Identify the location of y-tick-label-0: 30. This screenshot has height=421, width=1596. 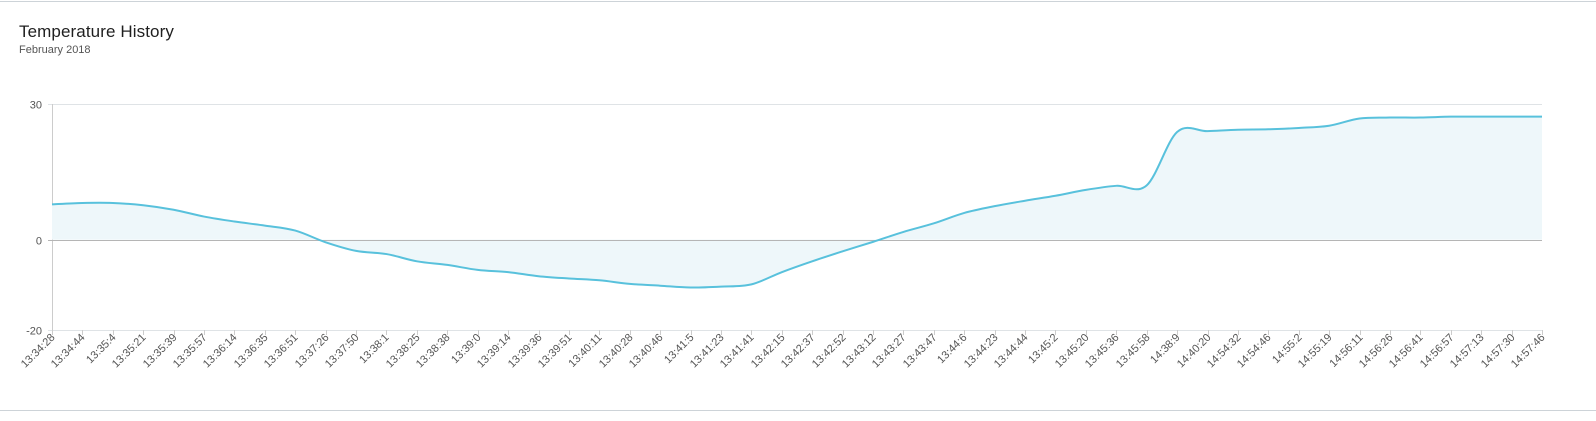
(36, 106).